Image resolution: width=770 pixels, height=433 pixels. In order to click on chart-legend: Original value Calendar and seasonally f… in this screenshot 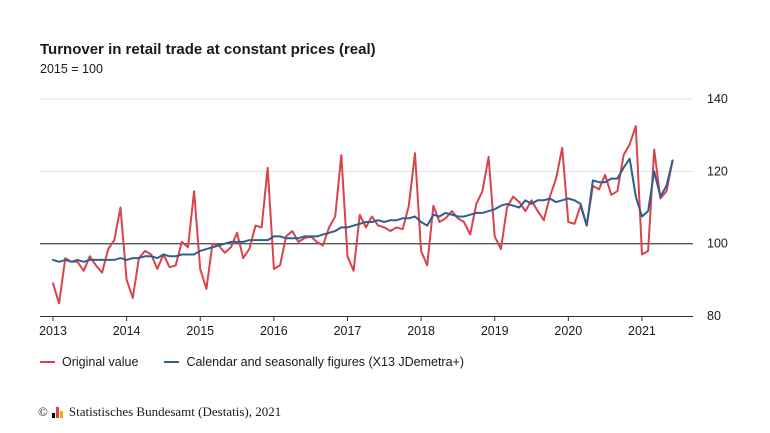, I will do `click(265, 362)`.